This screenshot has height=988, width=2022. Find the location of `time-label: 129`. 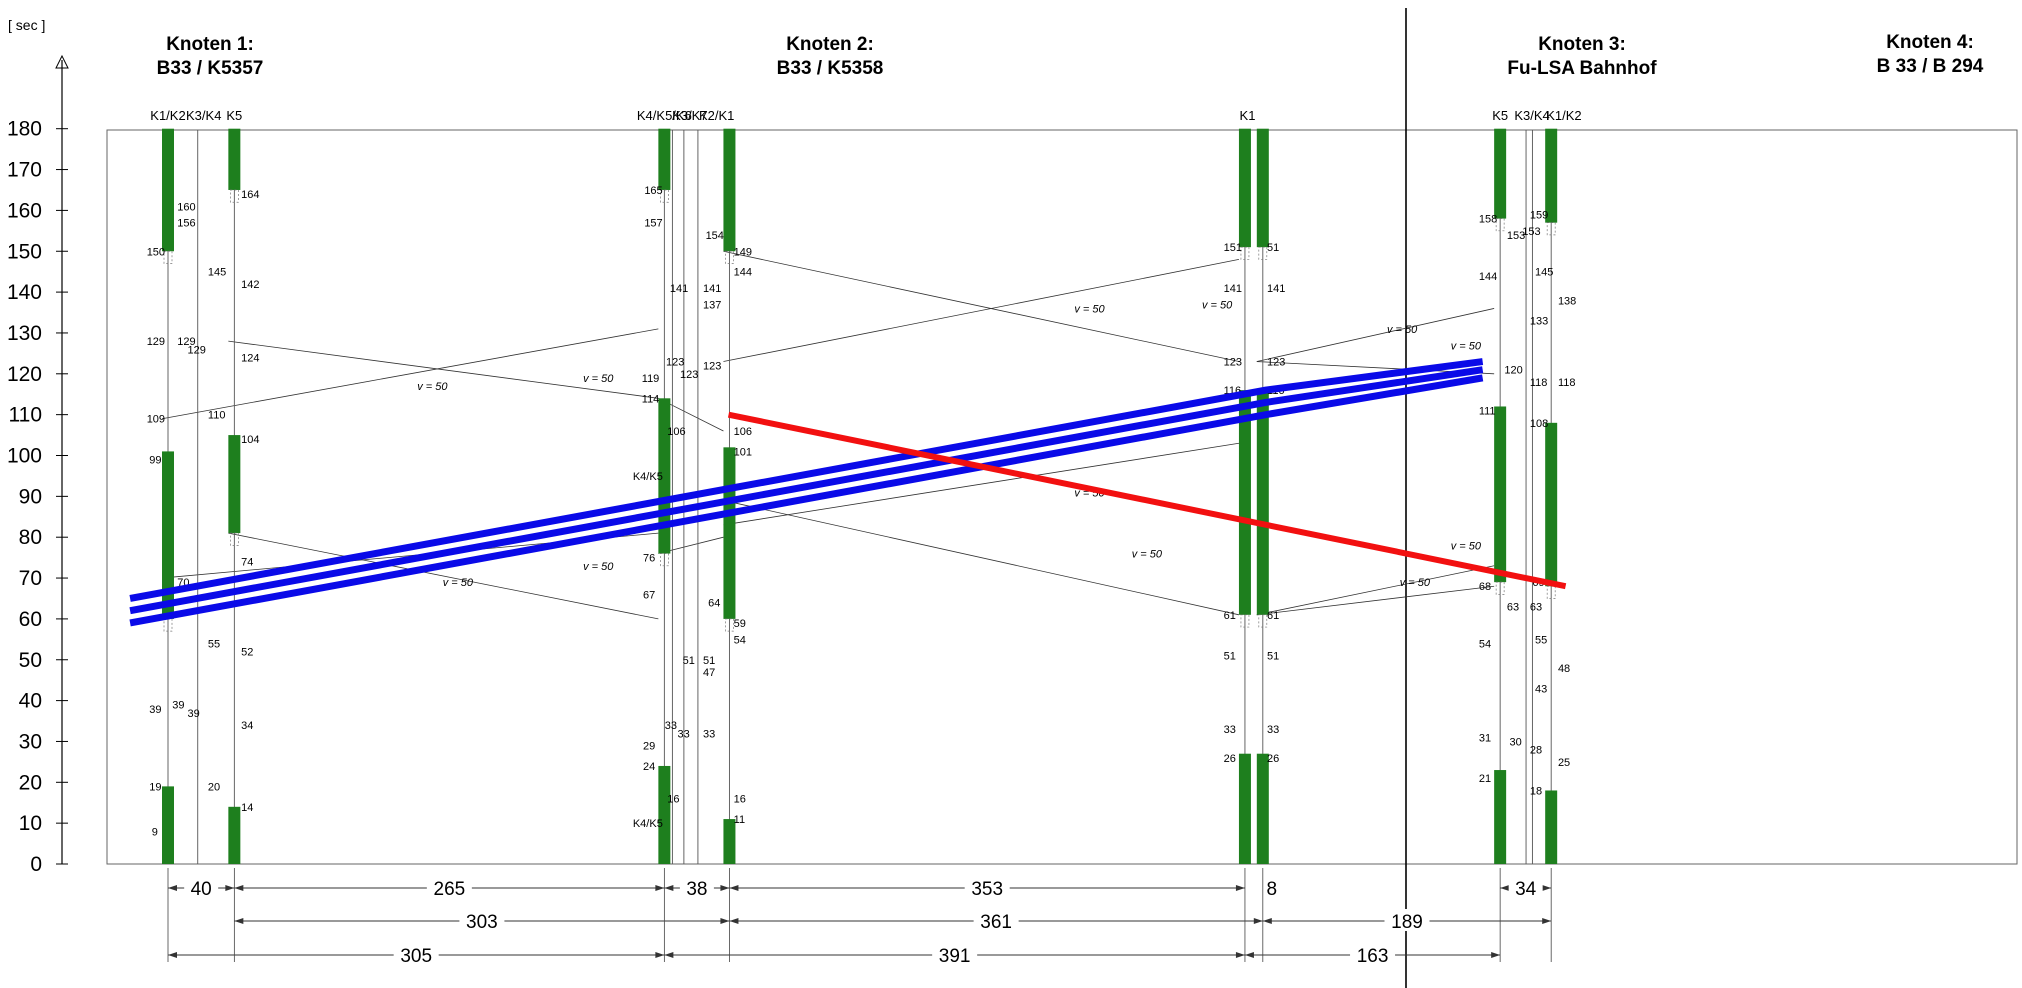

time-label: 129 is located at coordinates (197, 350).